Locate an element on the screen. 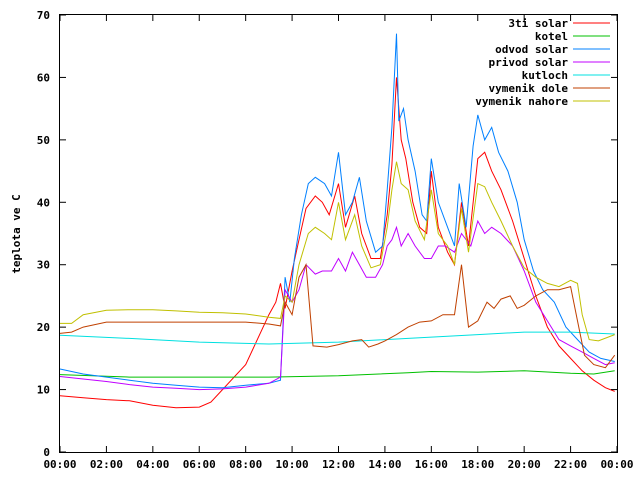 The height and width of the screenshot is (480, 640). y-tick-label-6: 60 is located at coordinates (43, 77).